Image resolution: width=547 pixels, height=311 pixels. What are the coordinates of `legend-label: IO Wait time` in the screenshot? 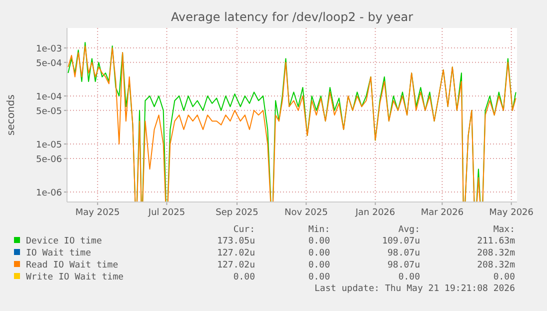 It's located at (59, 253).